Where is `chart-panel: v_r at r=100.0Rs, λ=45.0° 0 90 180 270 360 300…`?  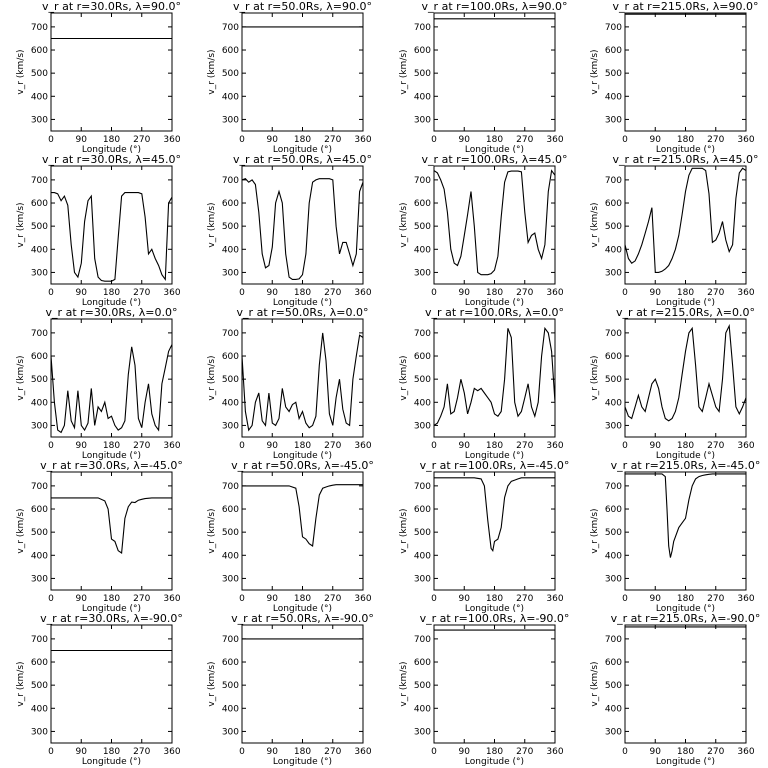
chart-panel: v_r at r=100.0Rs, λ=45.0° 0 90 180 270 360 300… is located at coordinates (483, 230).